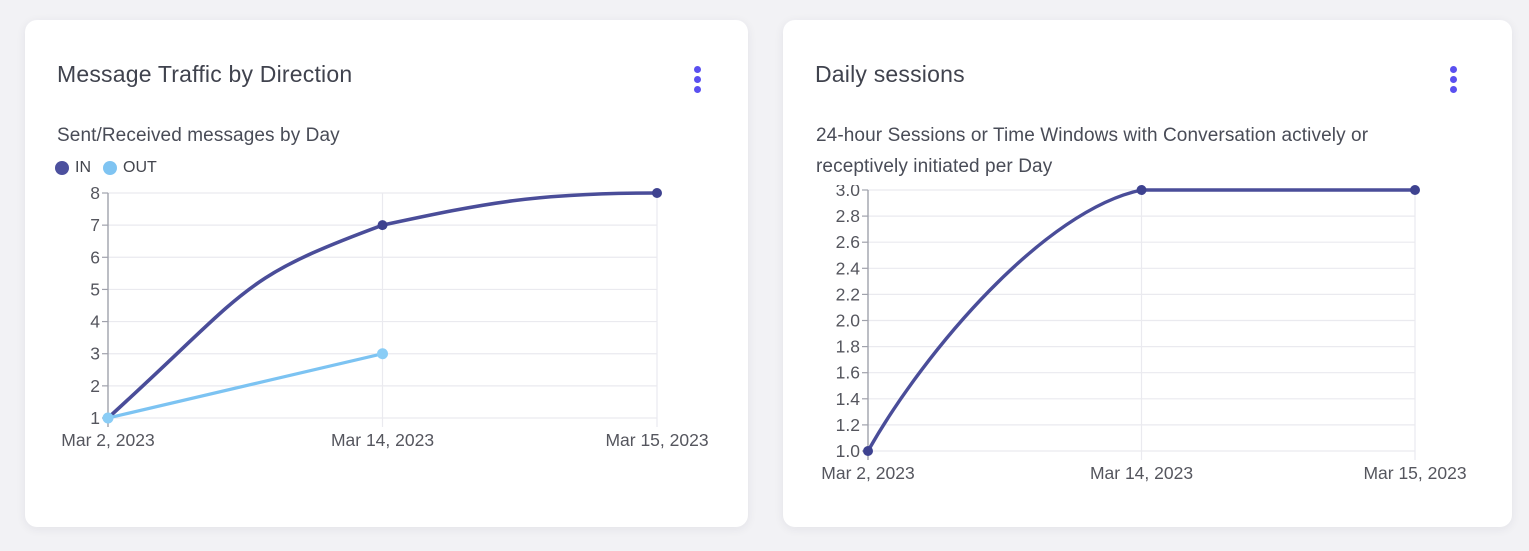  Describe the element at coordinates (848, 242) in the screenshot. I see `y-axis-tick-label: 2.6` at that location.